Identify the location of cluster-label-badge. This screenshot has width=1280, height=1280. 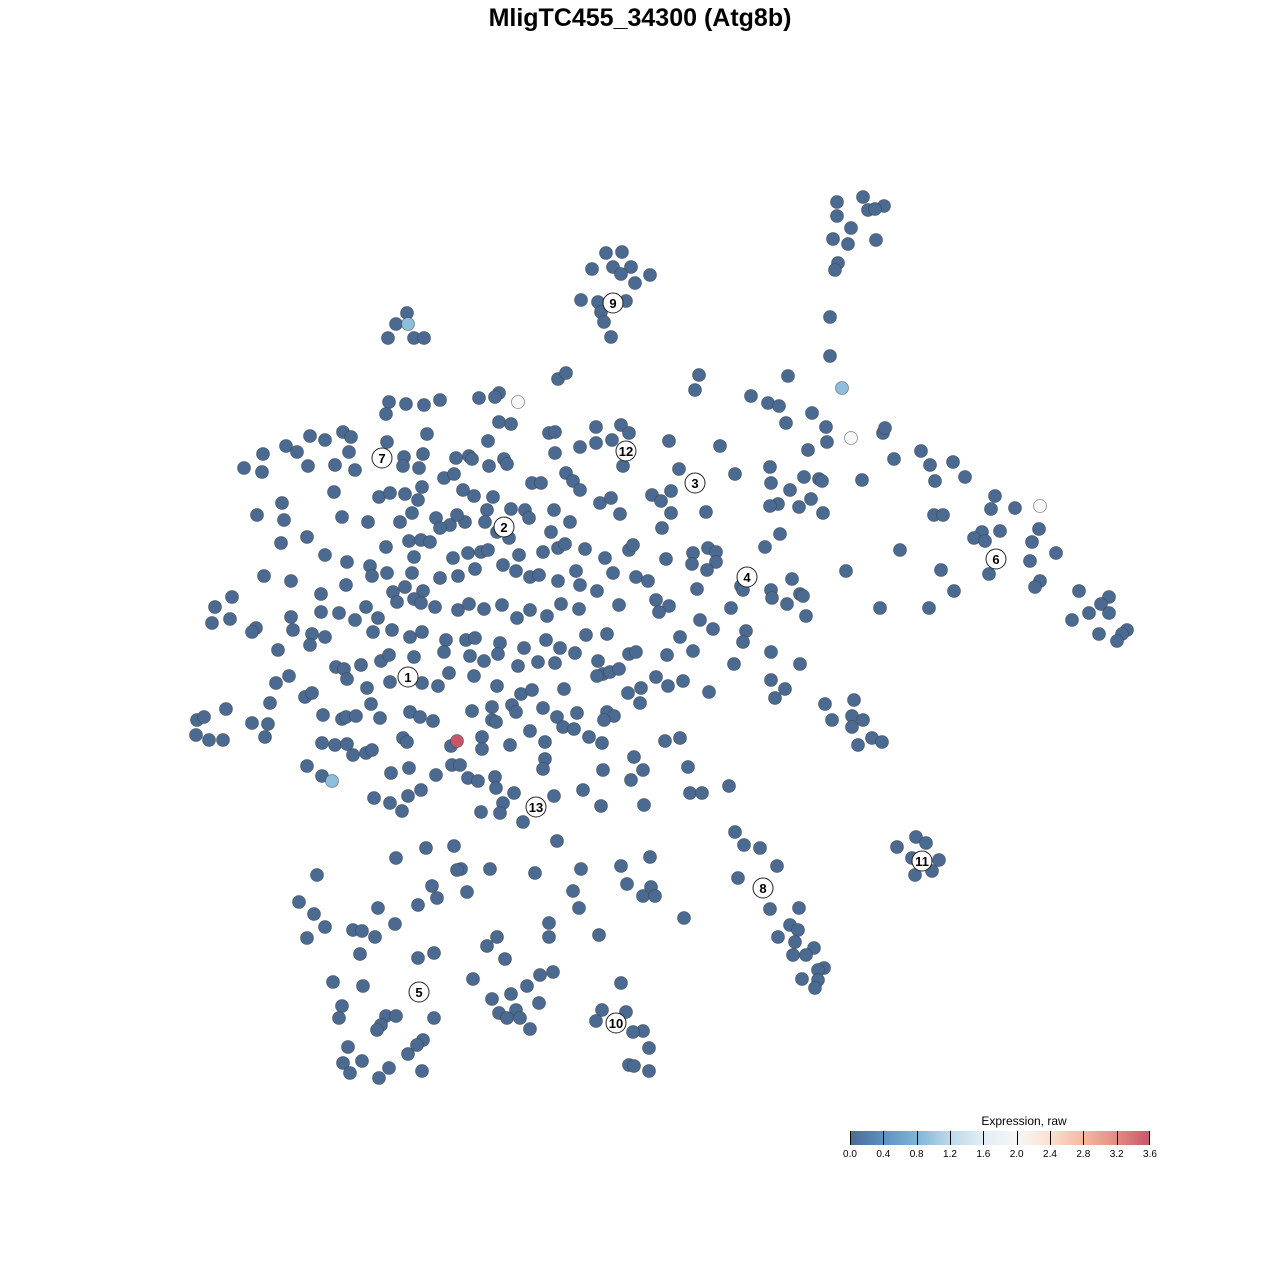
(616, 1023).